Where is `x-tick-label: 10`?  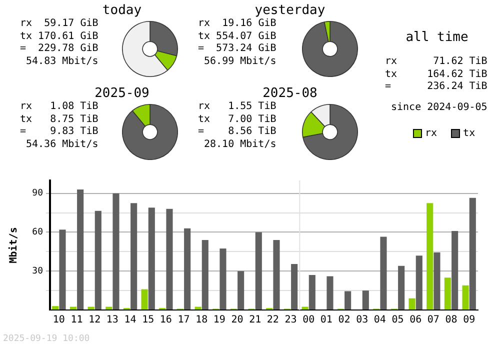 x-tick-label: 10 is located at coordinates (58, 320).